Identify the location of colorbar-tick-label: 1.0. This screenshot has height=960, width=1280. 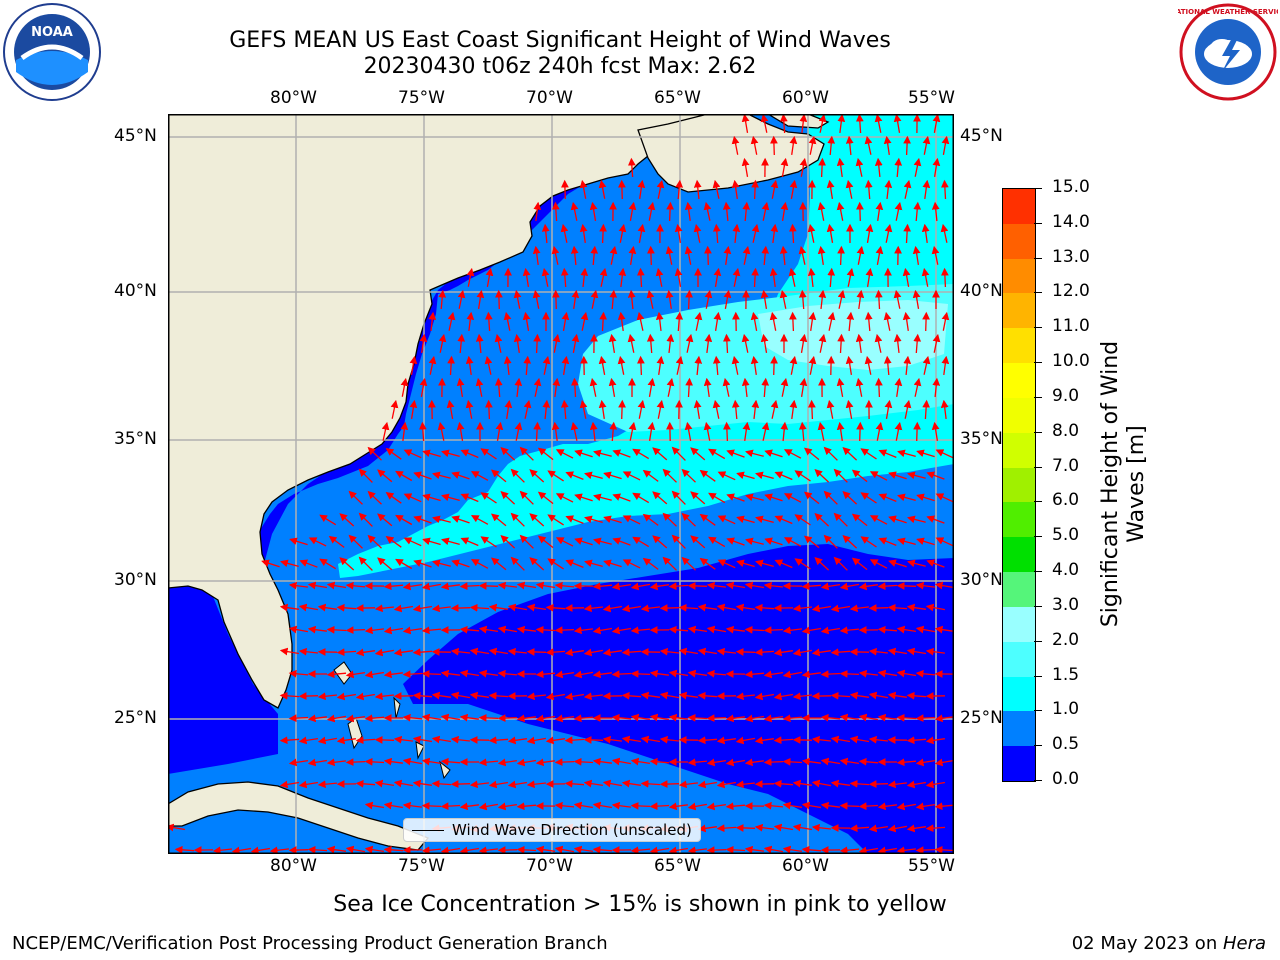
(1066, 709).